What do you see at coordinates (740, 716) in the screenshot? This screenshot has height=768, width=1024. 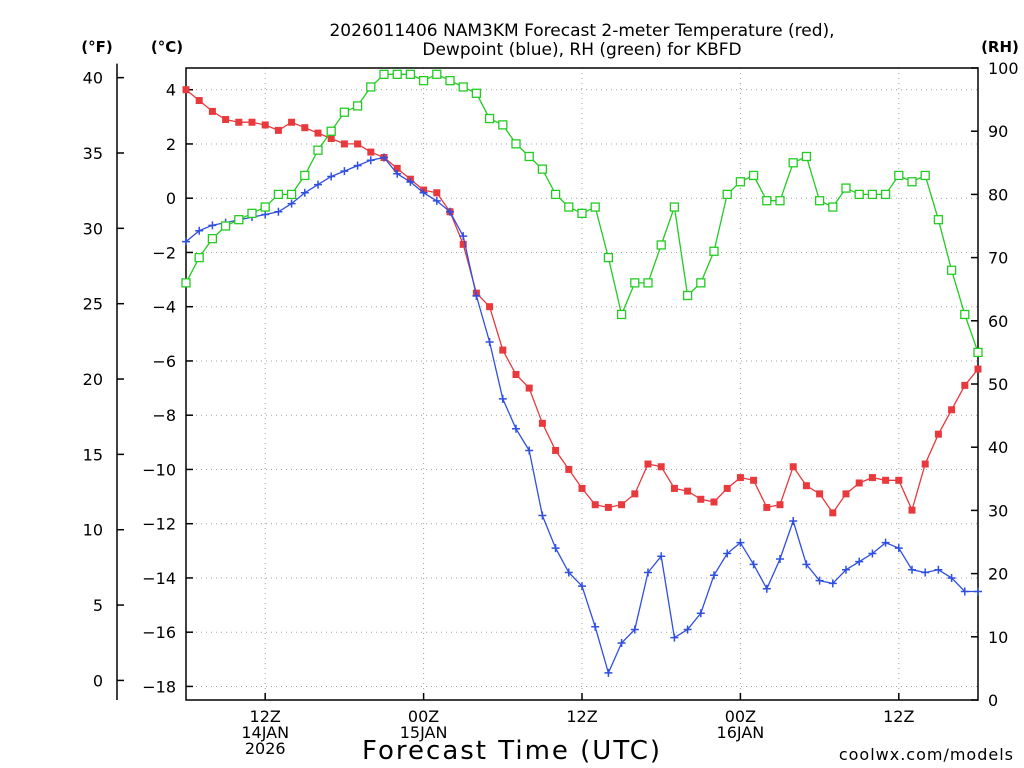 I see `x-tick-label: 00Z` at bounding box center [740, 716].